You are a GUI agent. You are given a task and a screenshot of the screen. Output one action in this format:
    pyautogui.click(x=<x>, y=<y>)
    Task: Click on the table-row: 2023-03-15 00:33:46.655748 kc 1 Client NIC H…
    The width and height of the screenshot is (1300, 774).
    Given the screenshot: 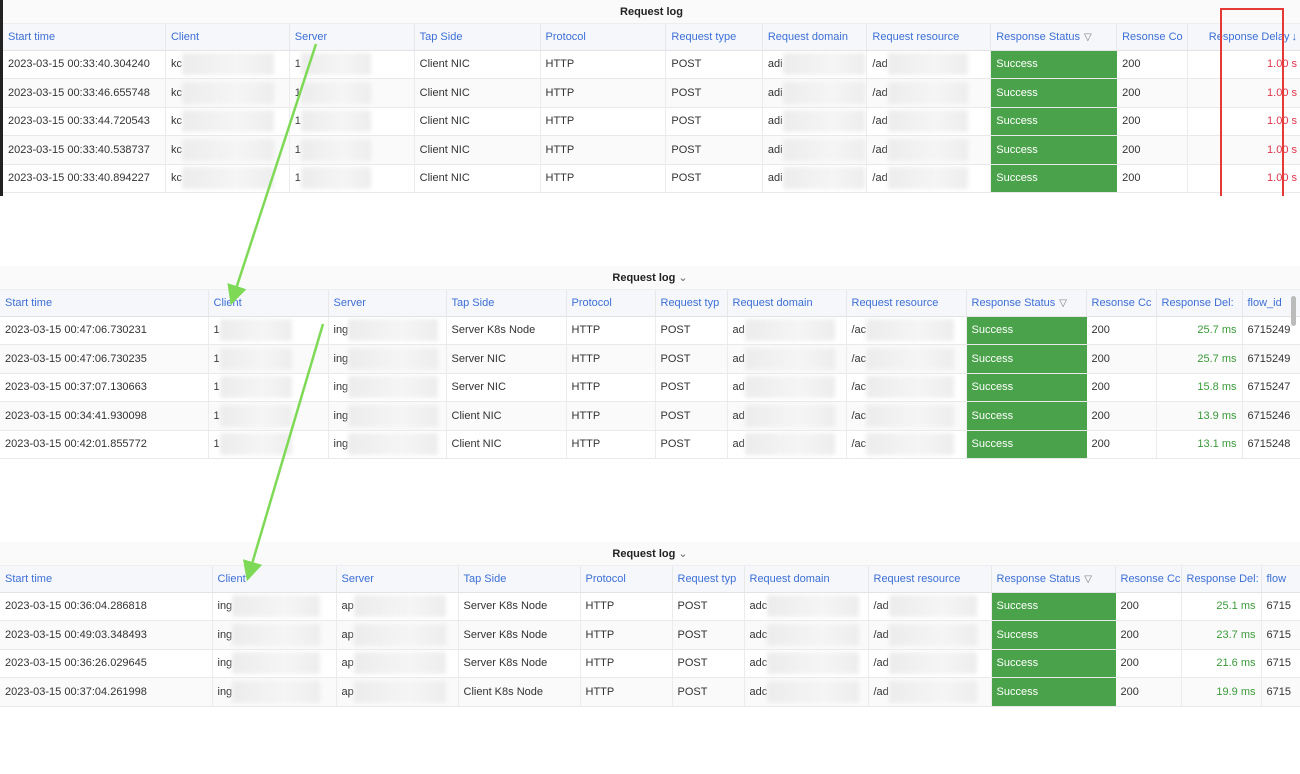 What is the action you would take?
    pyautogui.click(x=651, y=93)
    